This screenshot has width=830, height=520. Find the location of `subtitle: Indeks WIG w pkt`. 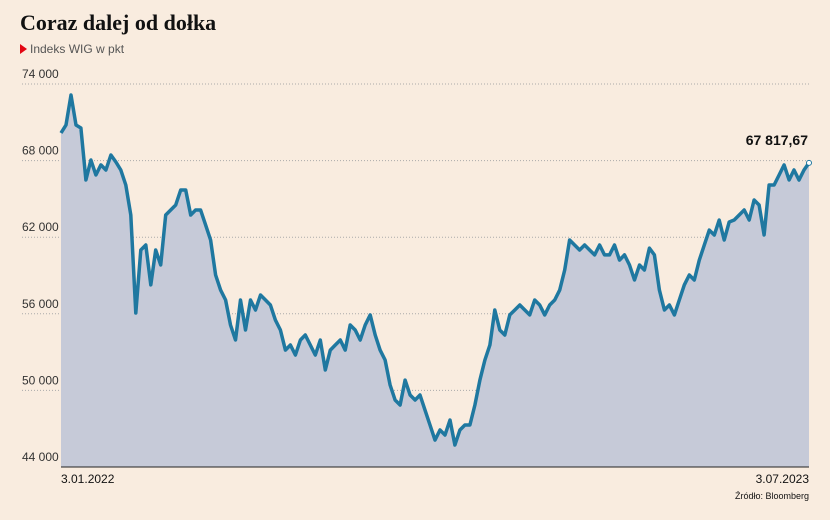

subtitle: Indeks WIG w pkt is located at coordinates (77, 49).